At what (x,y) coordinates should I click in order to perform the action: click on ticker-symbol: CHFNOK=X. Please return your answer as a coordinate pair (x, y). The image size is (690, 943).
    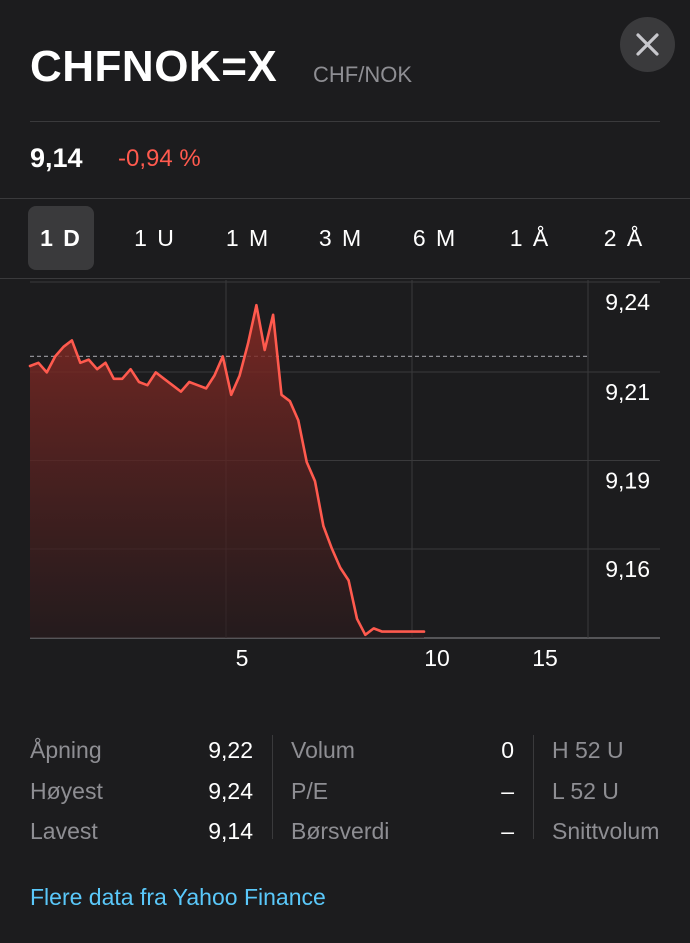
    Looking at the image, I should click on (154, 66).